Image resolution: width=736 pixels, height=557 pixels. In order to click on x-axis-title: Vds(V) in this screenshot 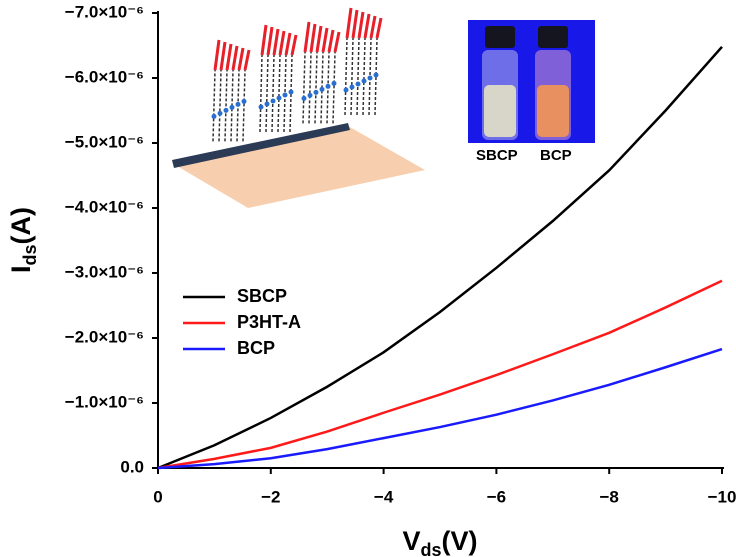, I will do `click(439, 541)`.